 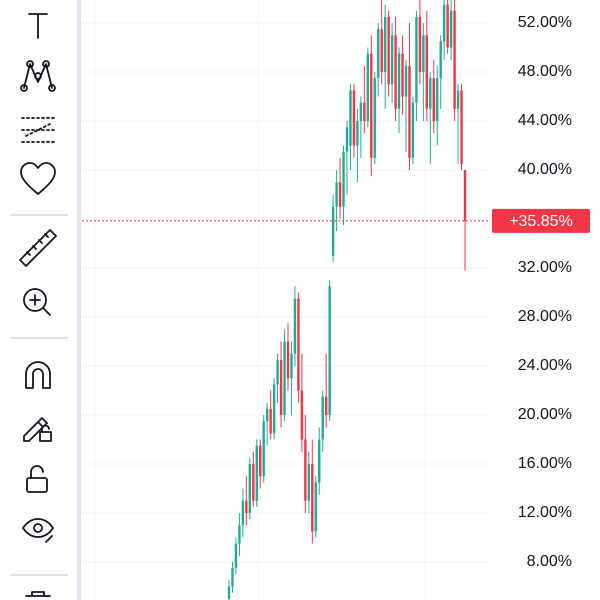 I want to click on fib-tool, so click(x=38, y=130).